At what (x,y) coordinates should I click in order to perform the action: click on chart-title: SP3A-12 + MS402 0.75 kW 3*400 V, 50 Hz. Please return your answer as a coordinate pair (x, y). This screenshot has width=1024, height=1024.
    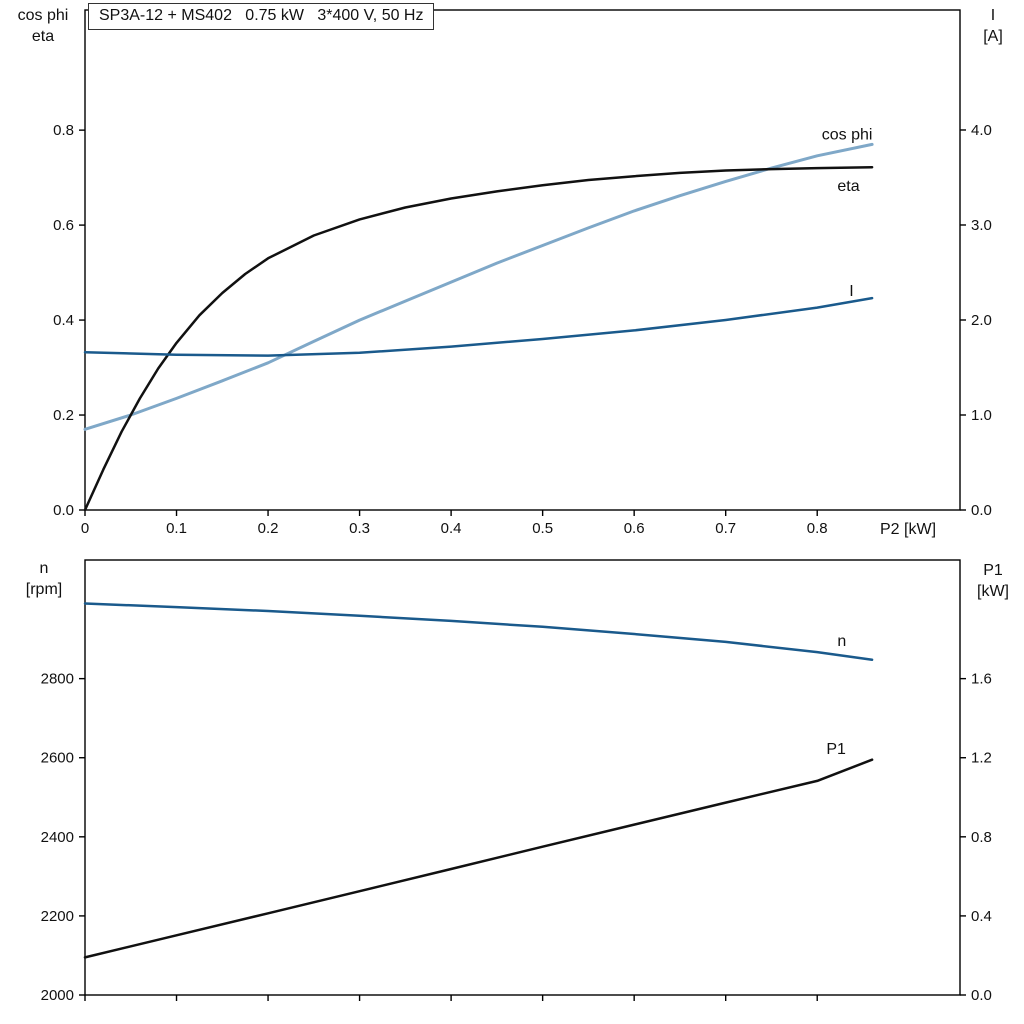
    Looking at the image, I should click on (261, 16).